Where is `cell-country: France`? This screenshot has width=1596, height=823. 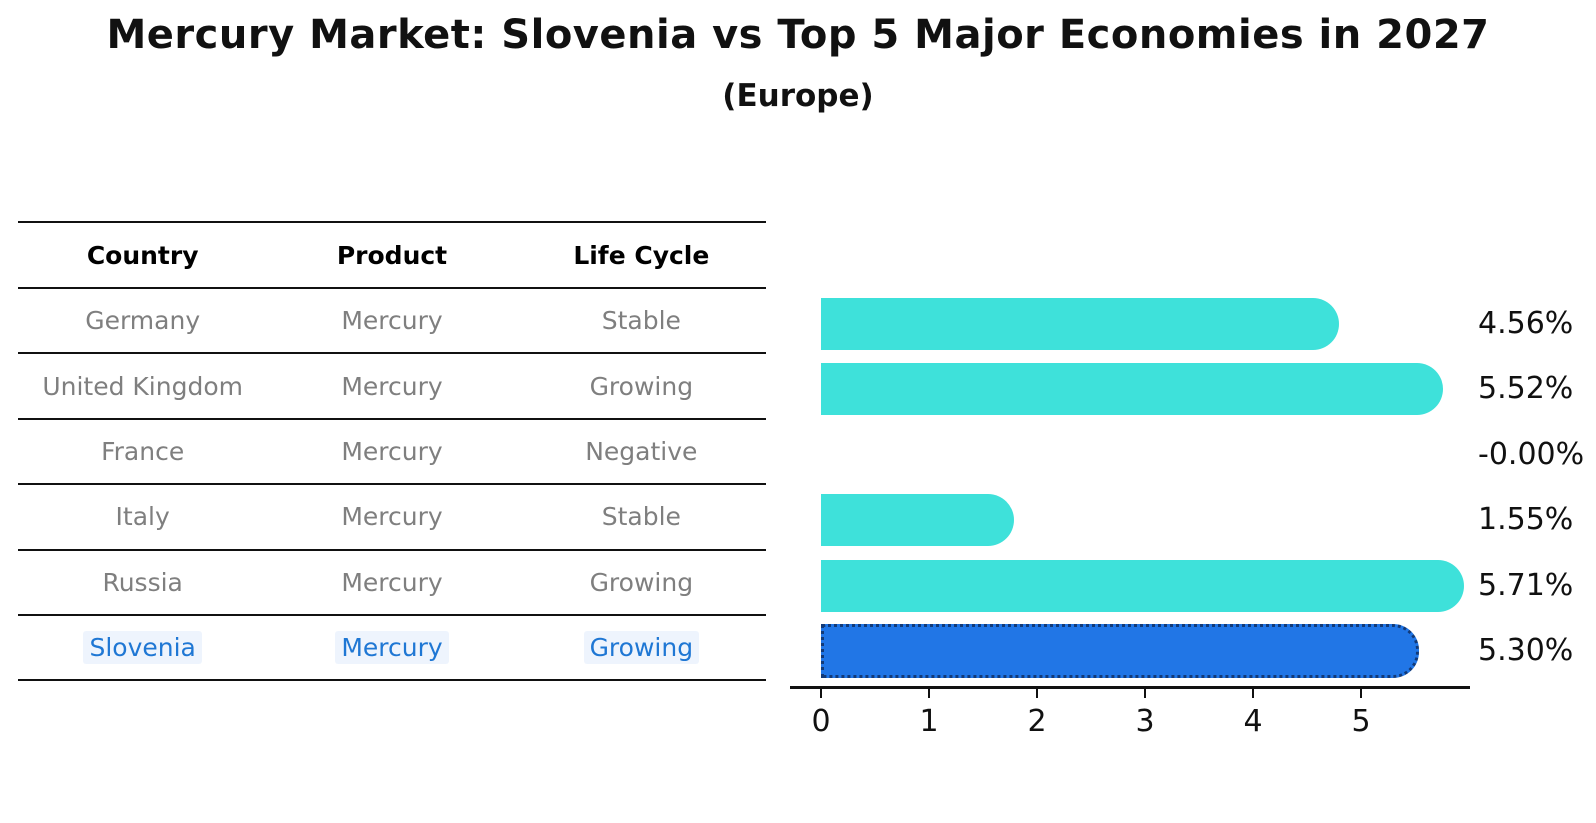
cell-country: France is located at coordinates (143, 452).